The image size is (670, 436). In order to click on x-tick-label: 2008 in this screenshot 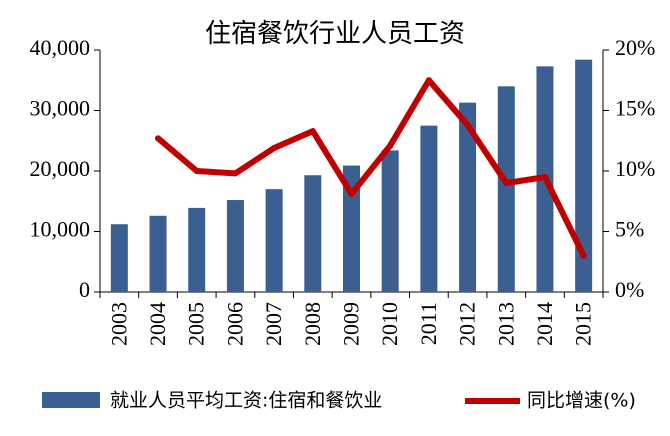, I will do `click(312, 324)`.